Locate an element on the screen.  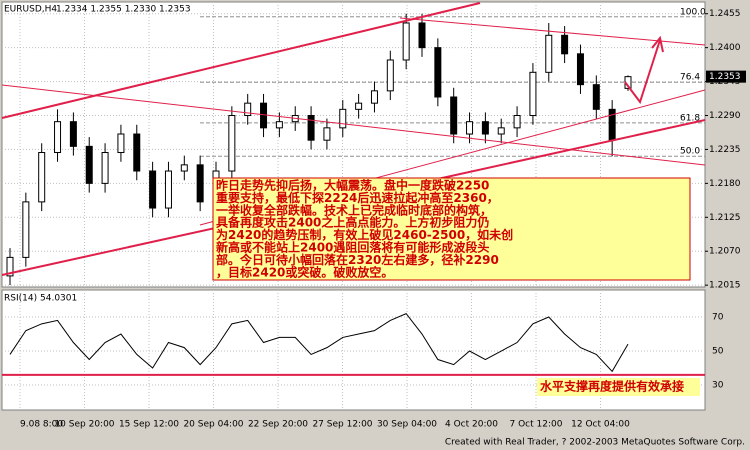
y-tick-label: 1.2125 is located at coordinates (725, 218).